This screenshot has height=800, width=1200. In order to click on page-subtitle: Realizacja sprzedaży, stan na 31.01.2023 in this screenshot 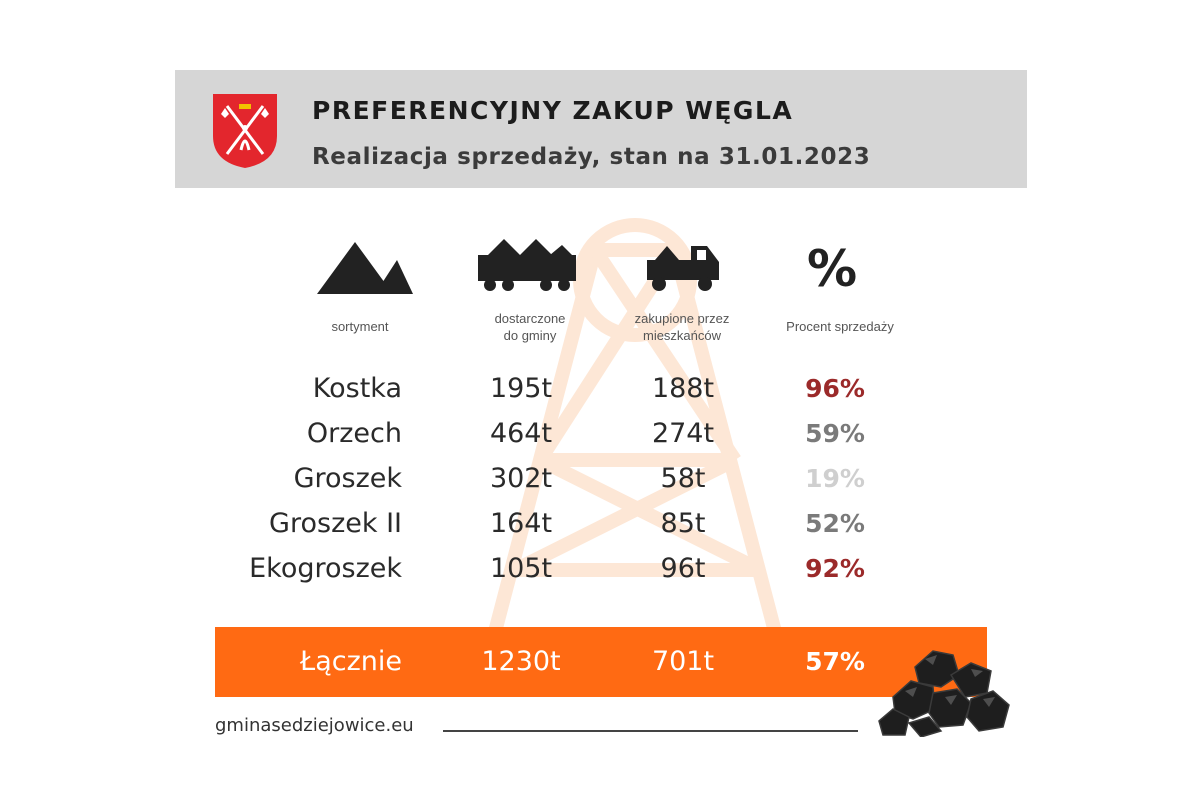, I will do `click(591, 157)`.